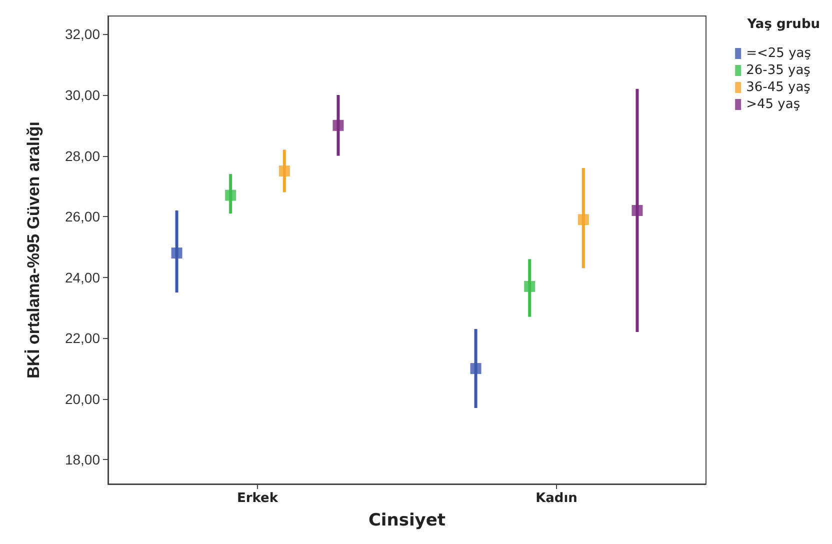 Image resolution: width=832 pixels, height=544 pixels. What do you see at coordinates (82, 216) in the screenshot?
I see `y-tick-label: 26,00` at bounding box center [82, 216].